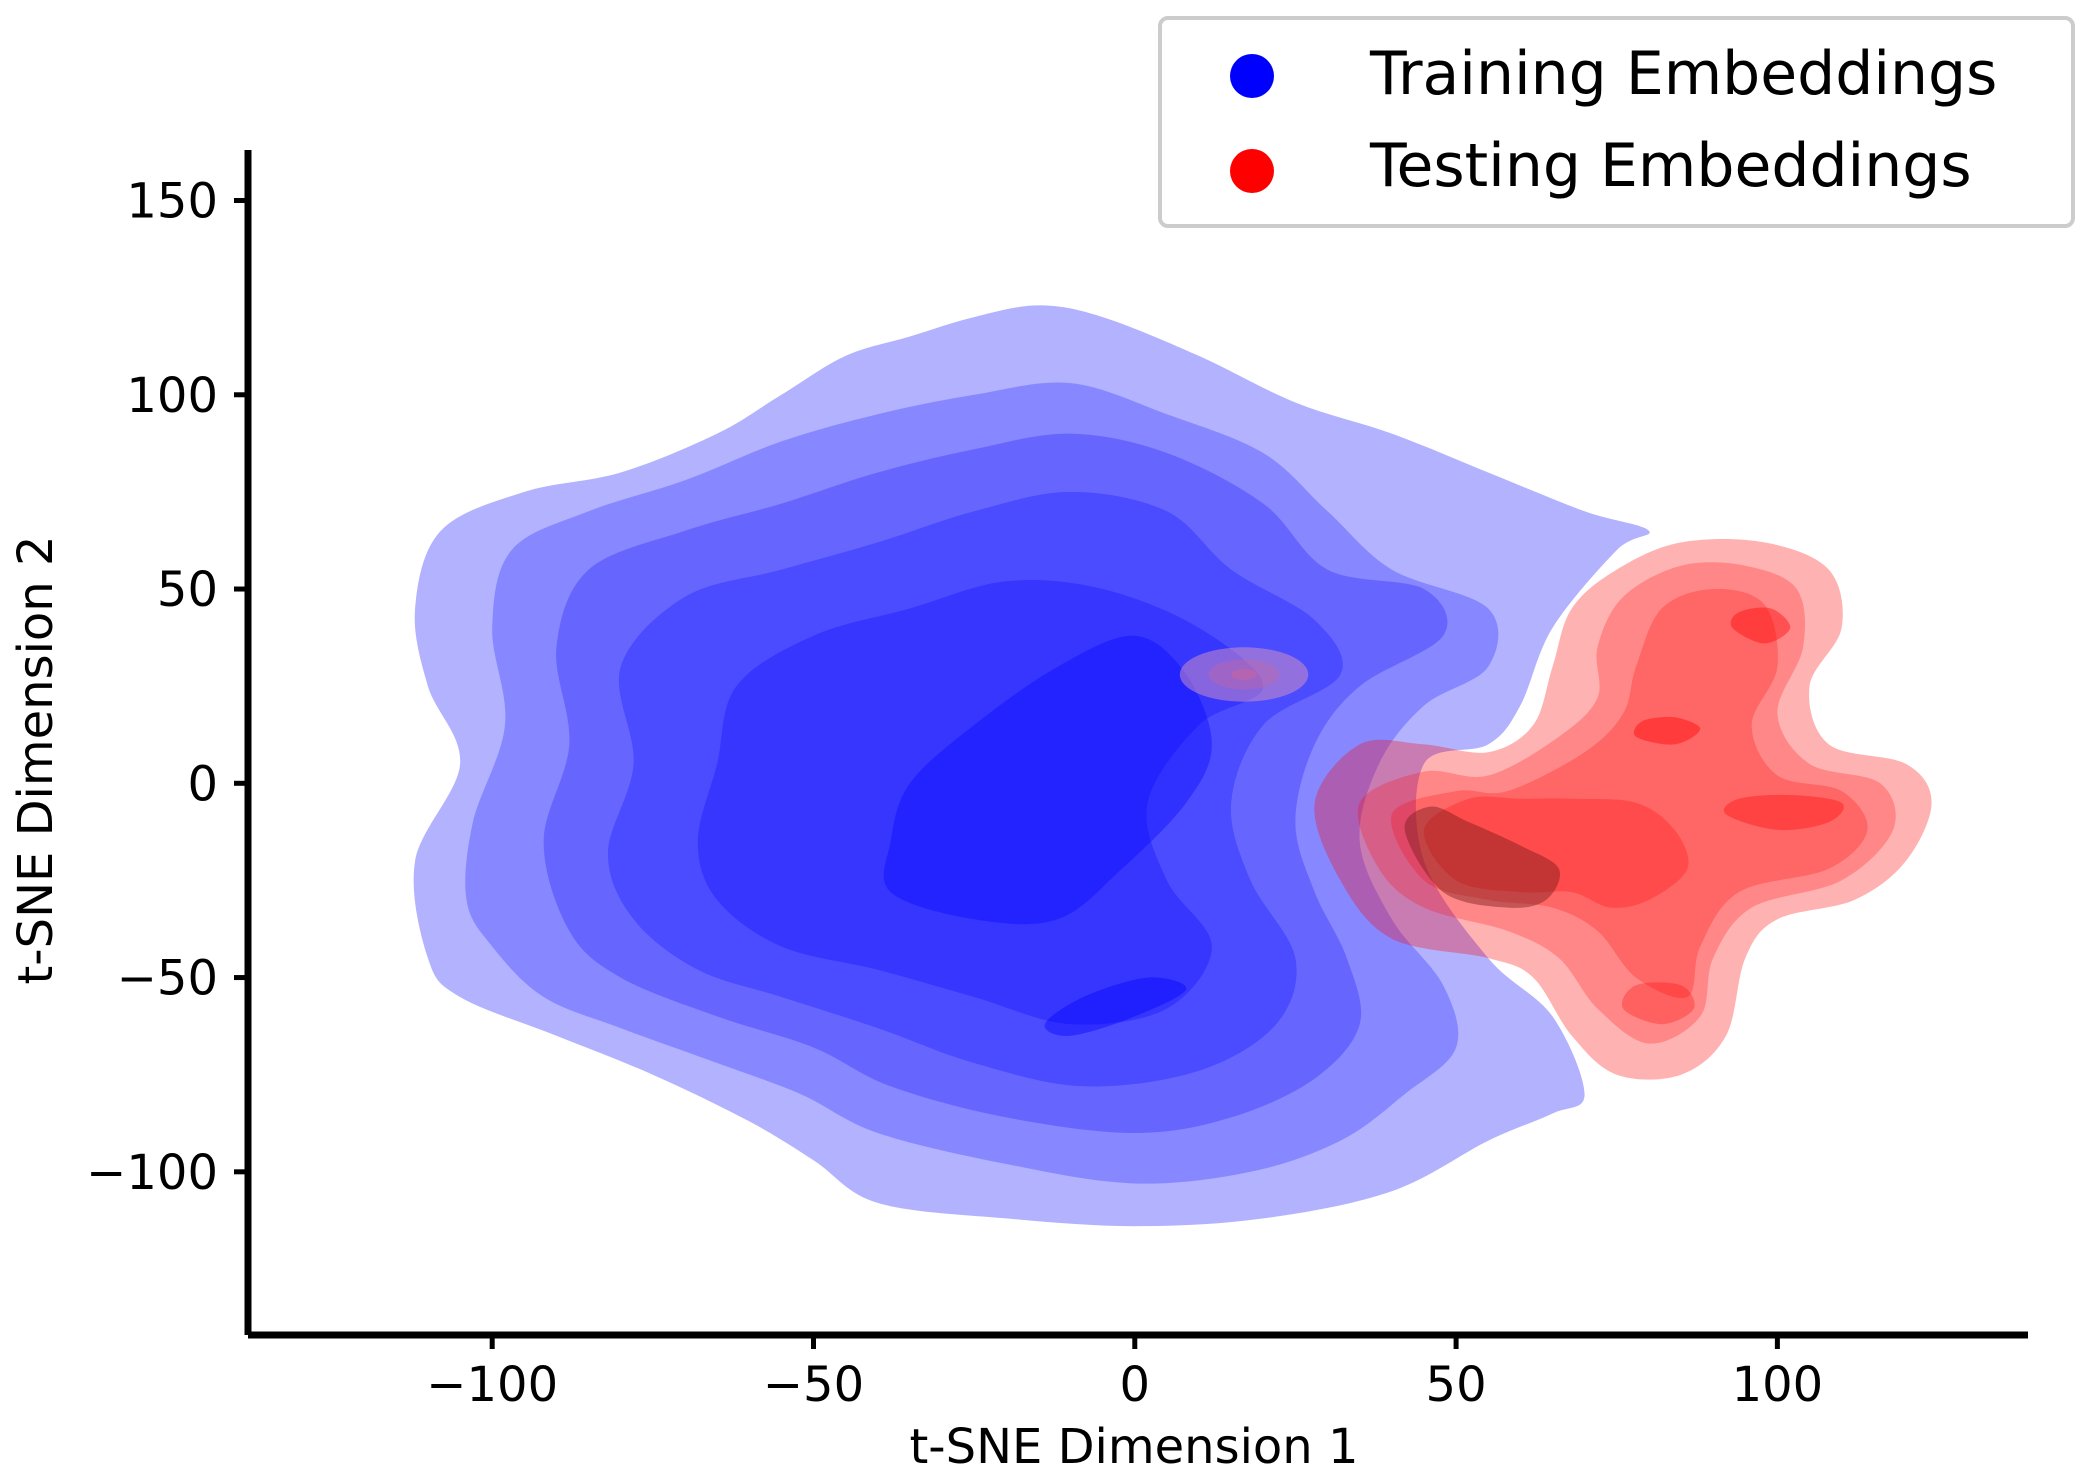  I want to click on legend-swatch-testing, so click(1252, 171).